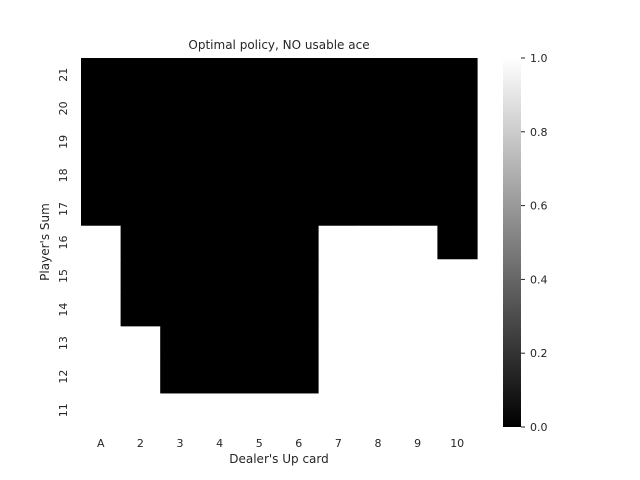  What do you see at coordinates (539, 279) in the screenshot?
I see `colorbar-tick-label: 0.4` at bounding box center [539, 279].